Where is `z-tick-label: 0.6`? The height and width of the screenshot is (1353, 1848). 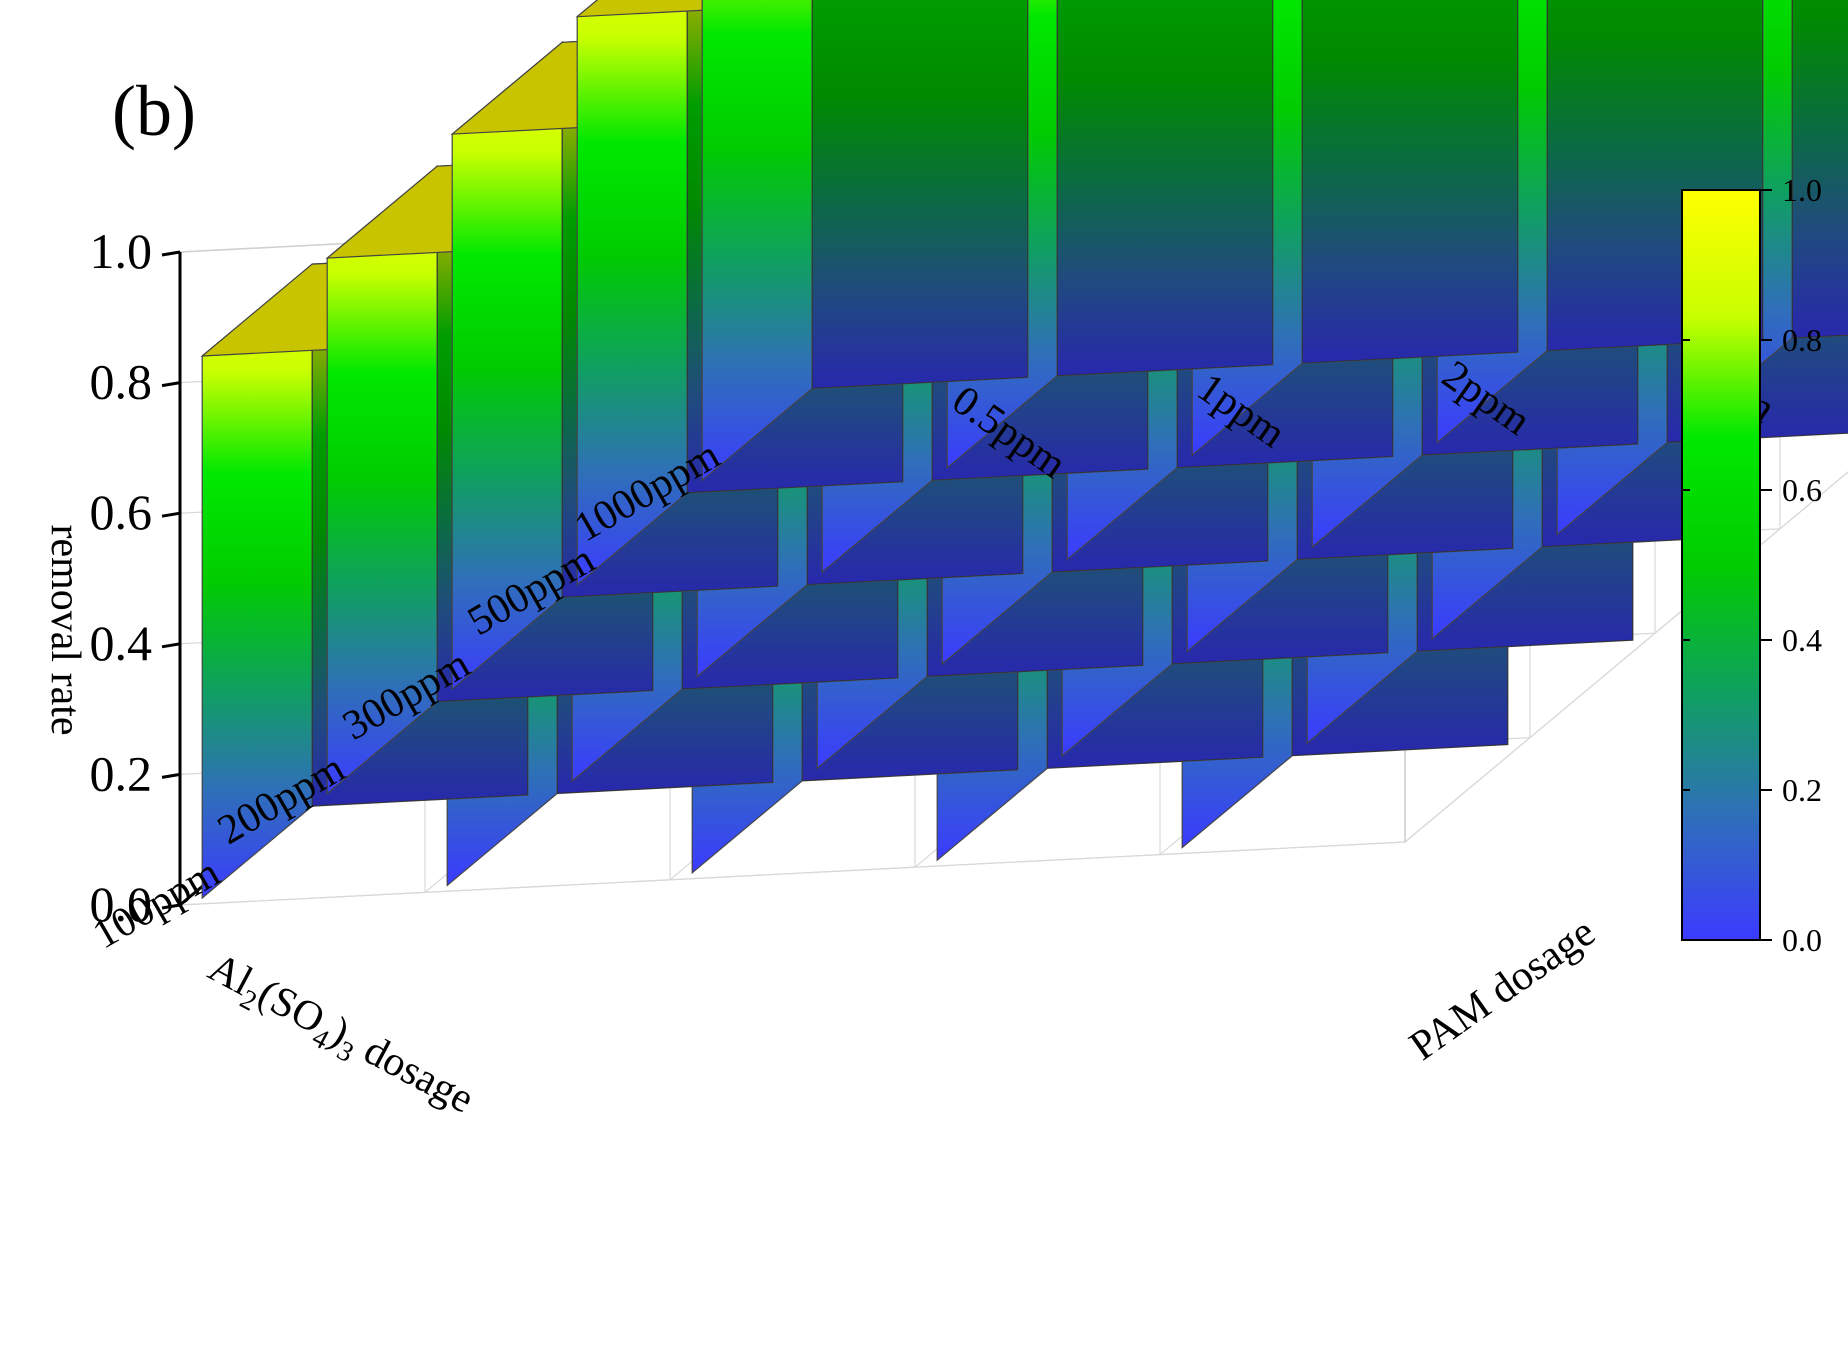
z-tick-label: 0.6 is located at coordinates (121, 512).